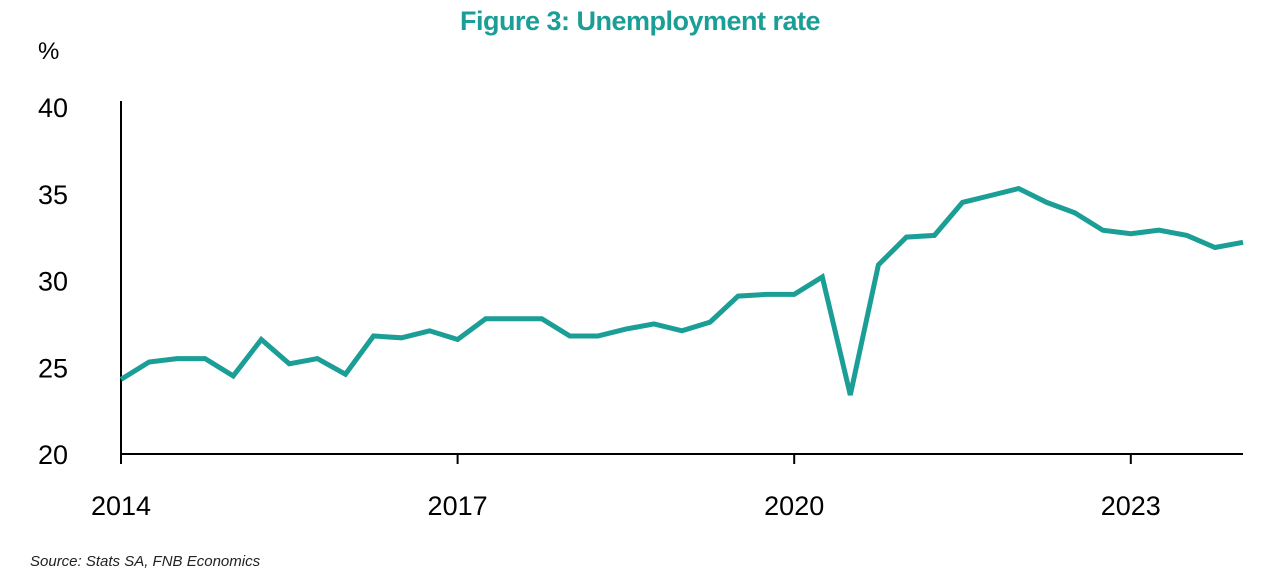 The height and width of the screenshot is (583, 1280). Describe the element at coordinates (53, 368) in the screenshot. I see `y-tick-label: 25` at that location.